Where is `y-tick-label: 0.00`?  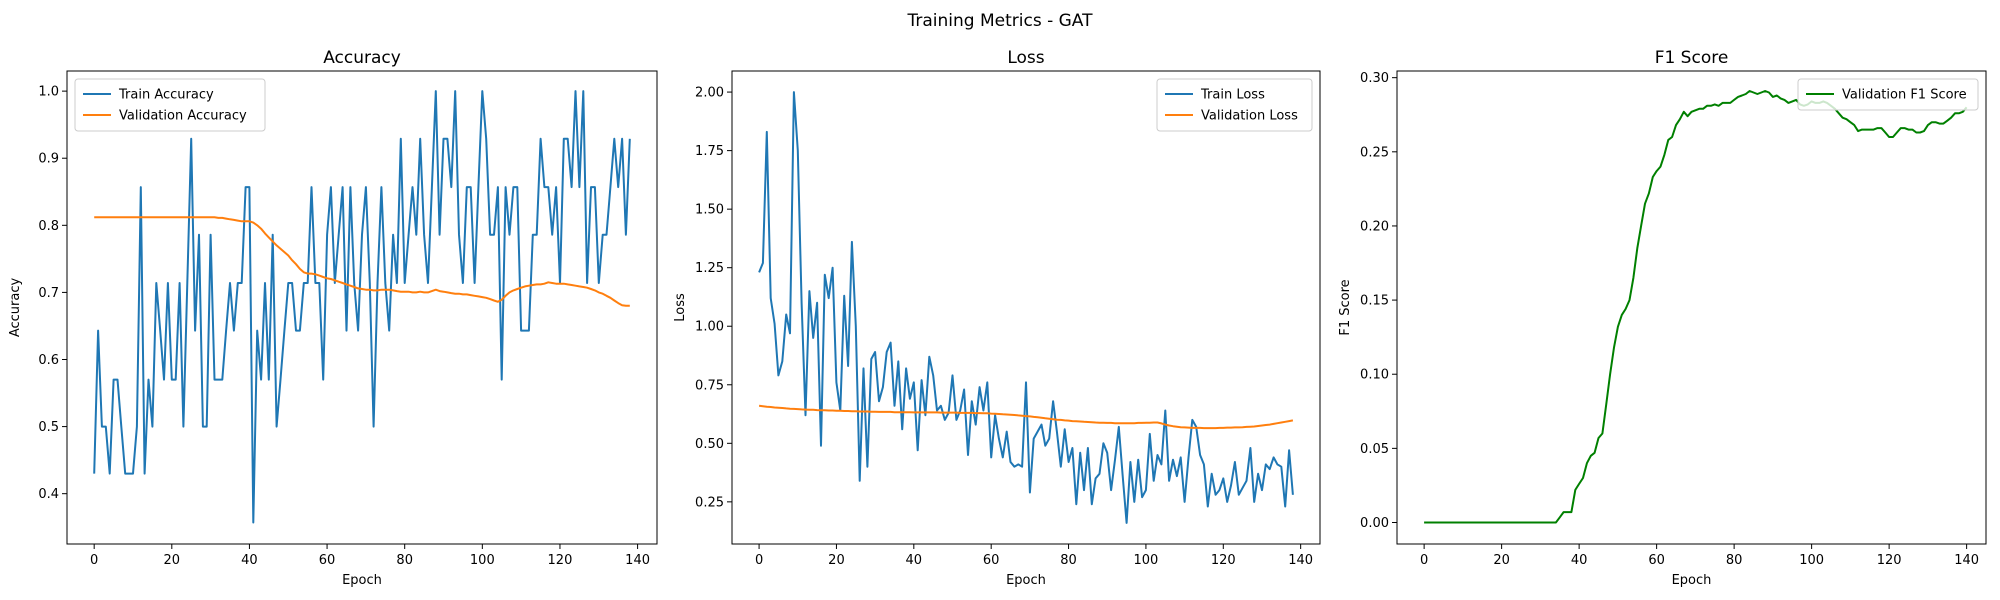 y-tick-label: 0.00 is located at coordinates (1374, 523).